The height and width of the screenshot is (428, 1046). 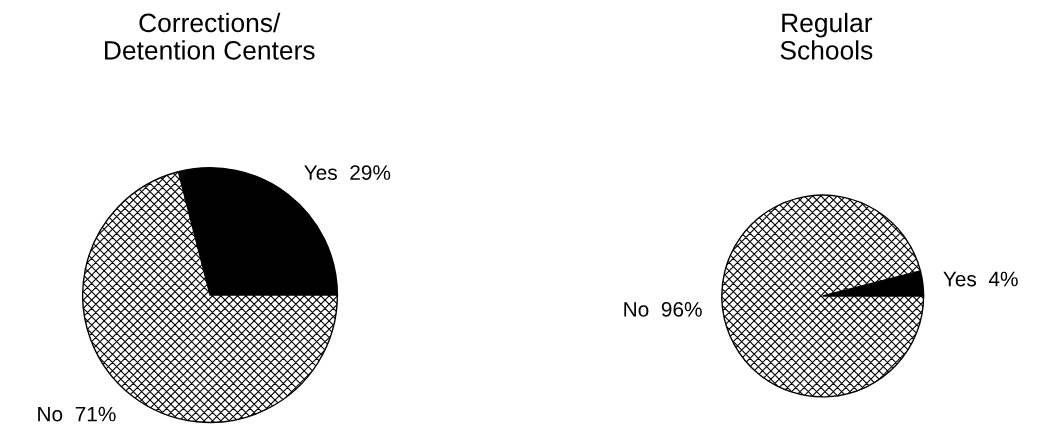 I want to click on slice-label: Yes 29%, so click(x=347, y=172).